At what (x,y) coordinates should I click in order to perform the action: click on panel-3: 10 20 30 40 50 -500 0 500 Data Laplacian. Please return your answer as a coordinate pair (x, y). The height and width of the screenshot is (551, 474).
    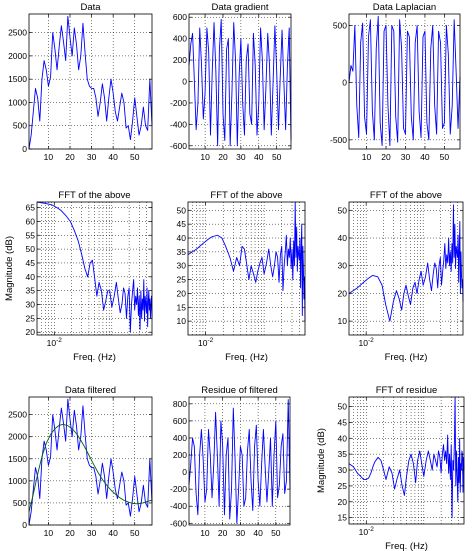
    Looking at the image, I should click on (395, 82).